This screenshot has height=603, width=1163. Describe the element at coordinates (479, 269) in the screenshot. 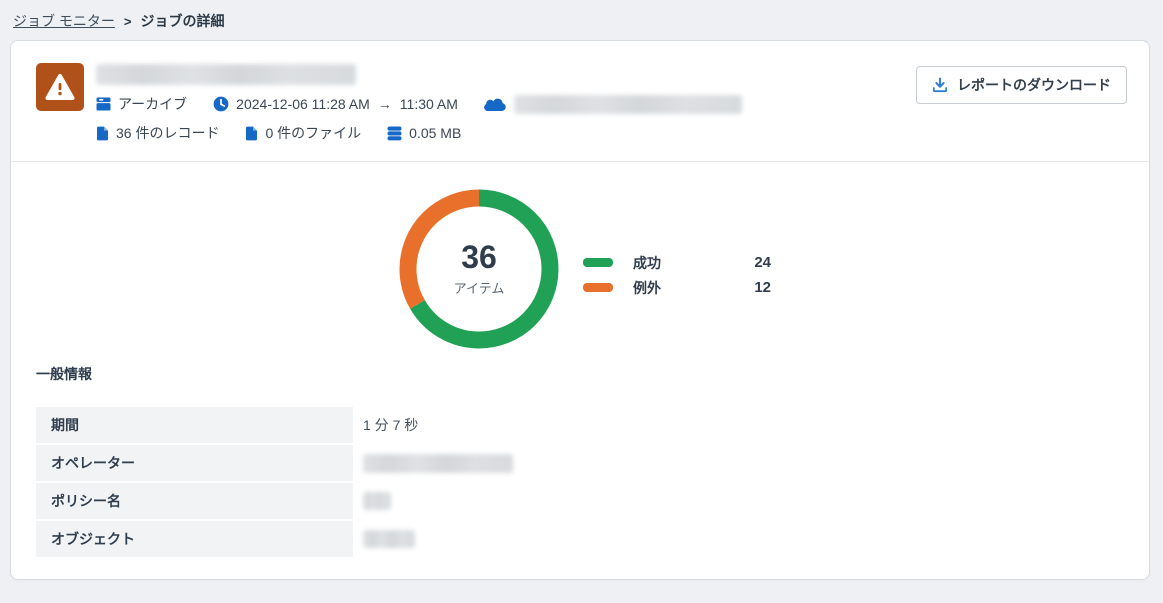

I see `donut-chart: 36 アイテム` at that location.